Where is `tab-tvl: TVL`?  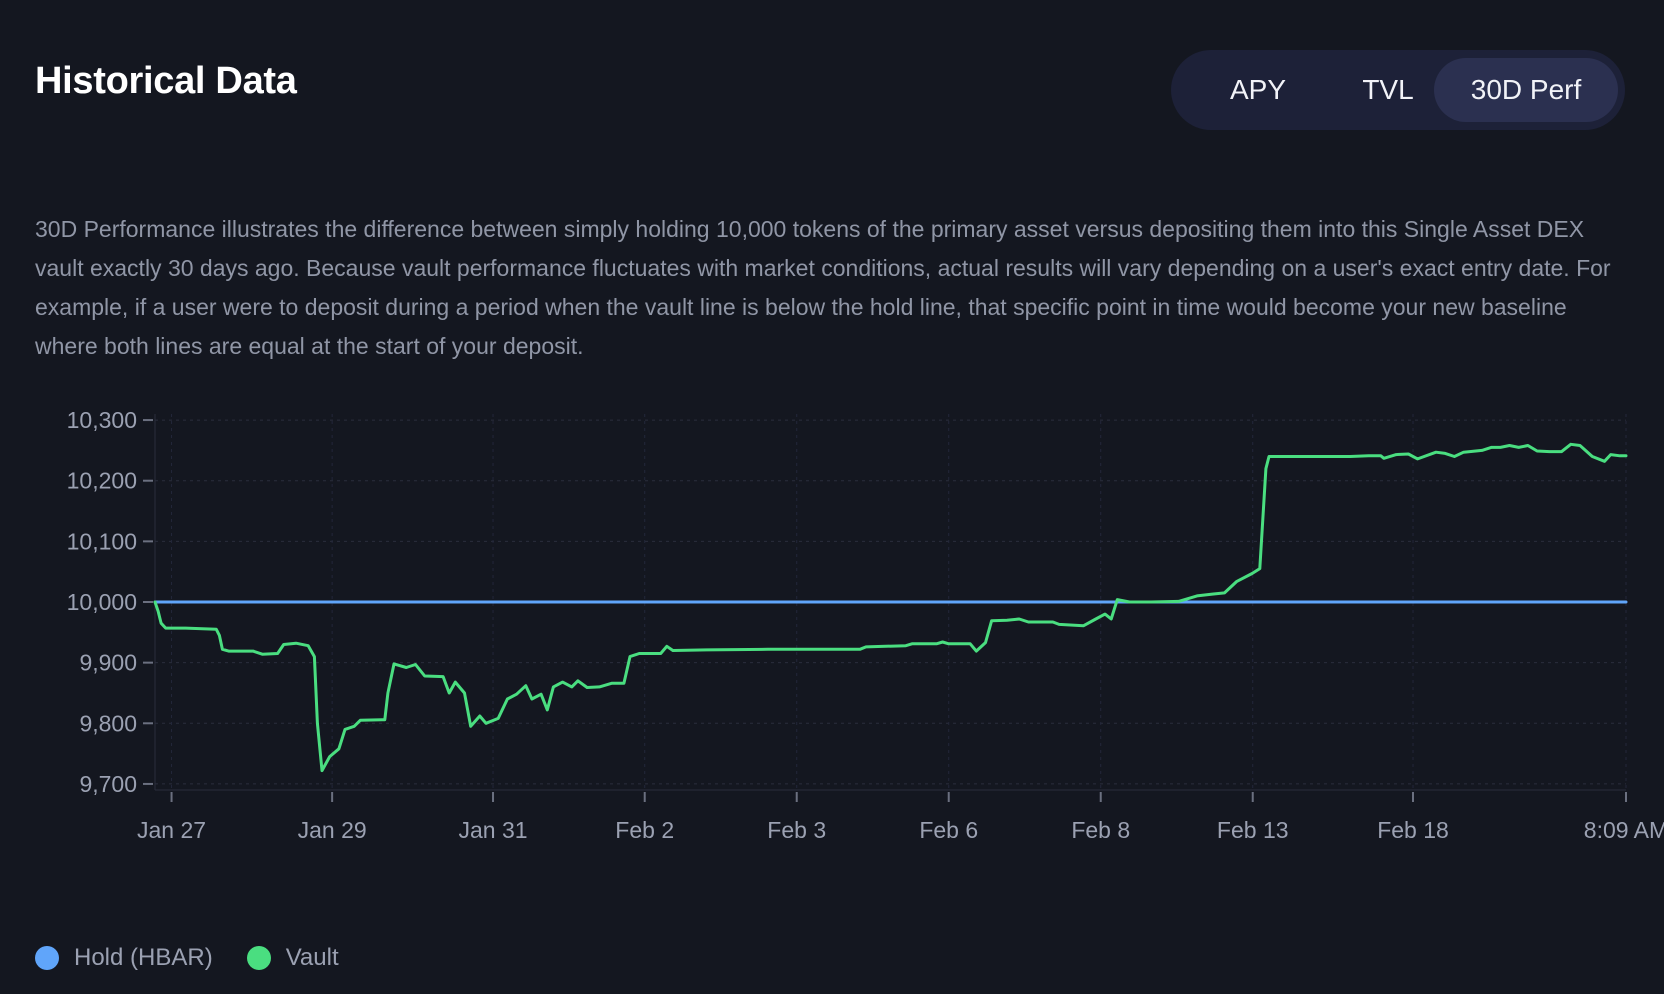 tab-tvl: TVL is located at coordinates (1388, 89).